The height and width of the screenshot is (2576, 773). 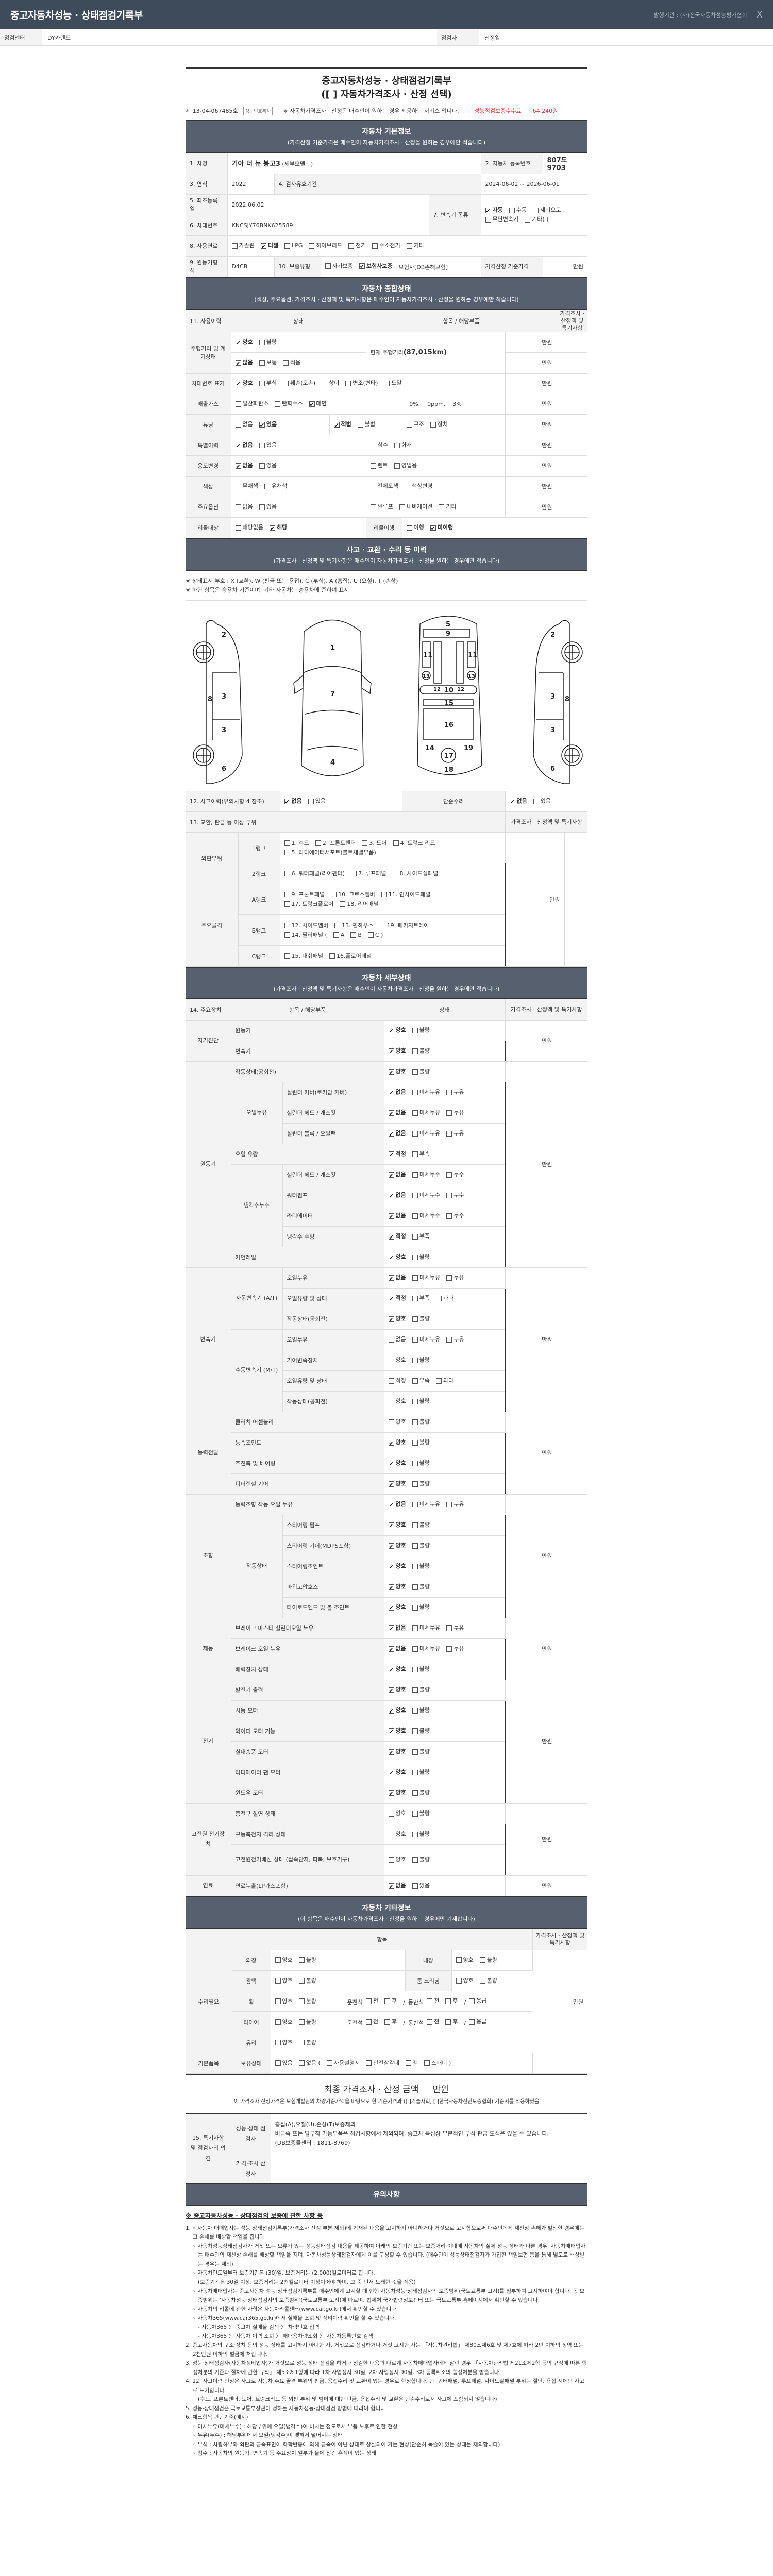 I want to click on checkbox-option: 후, so click(x=390, y=2001).